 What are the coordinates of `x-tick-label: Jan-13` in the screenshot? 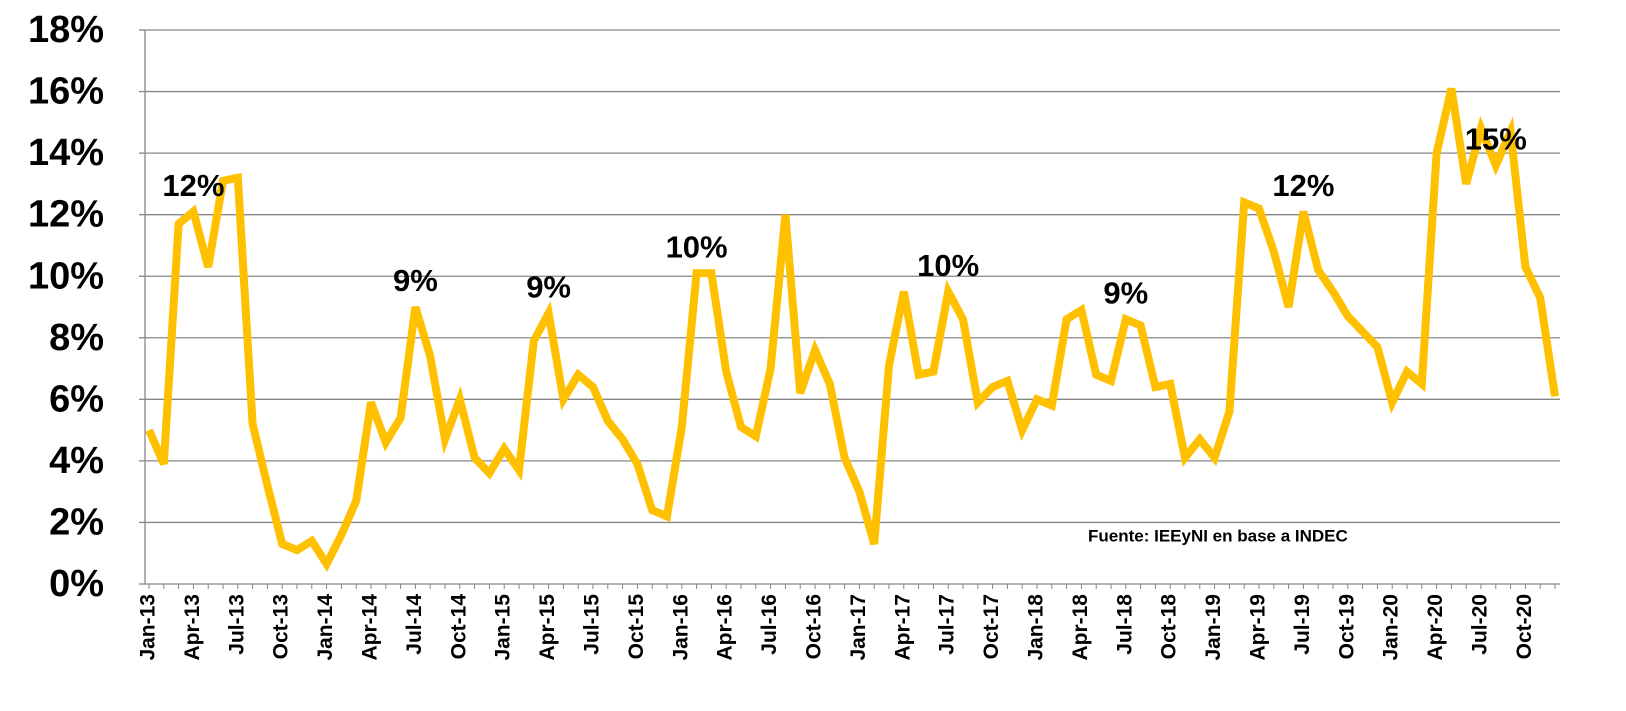 It's located at (148, 627).